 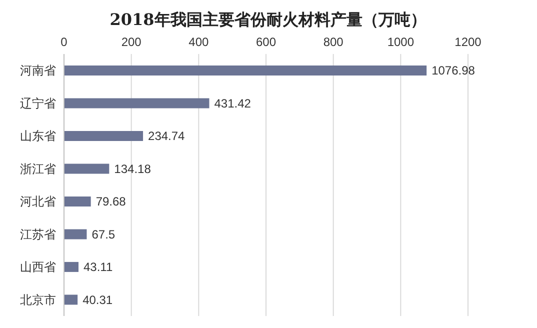 What do you see at coordinates (167, 136) in the screenshot?
I see `data-label: 234.74` at bounding box center [167, 136].